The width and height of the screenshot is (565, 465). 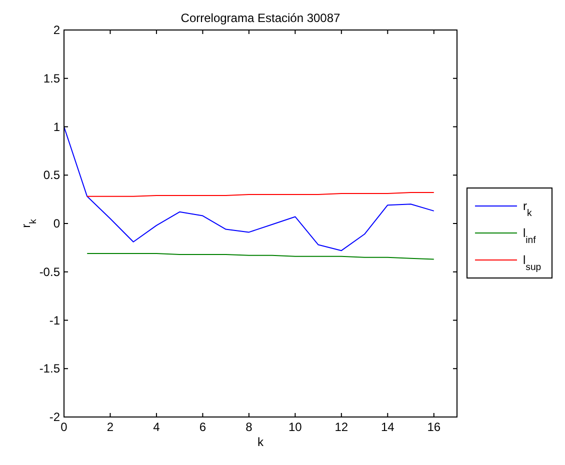 I want to click on x-tick-label: 6, so click(x=202, y=427).